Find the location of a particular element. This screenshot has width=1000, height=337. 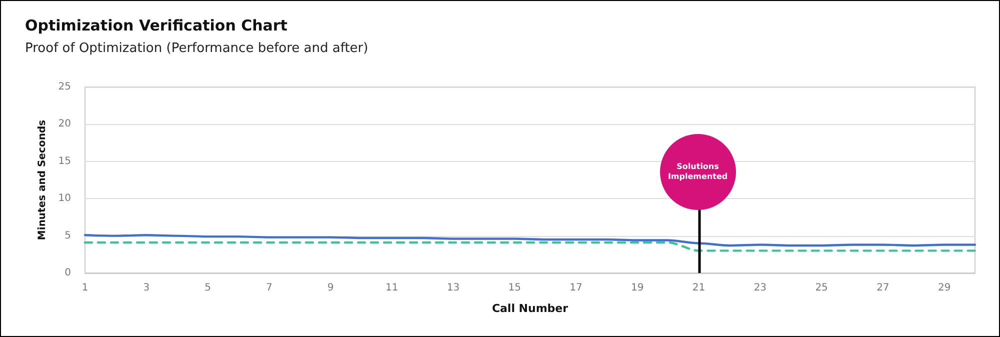

line-series is located at coordinates (530, 240).